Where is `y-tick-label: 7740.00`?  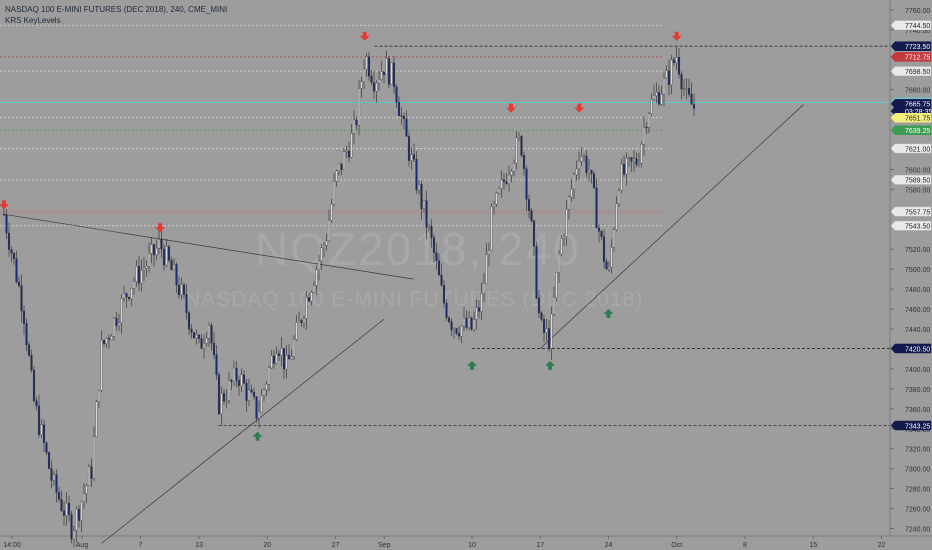 y-tick-label: 7740.00 is located at coordinates (917, 31).